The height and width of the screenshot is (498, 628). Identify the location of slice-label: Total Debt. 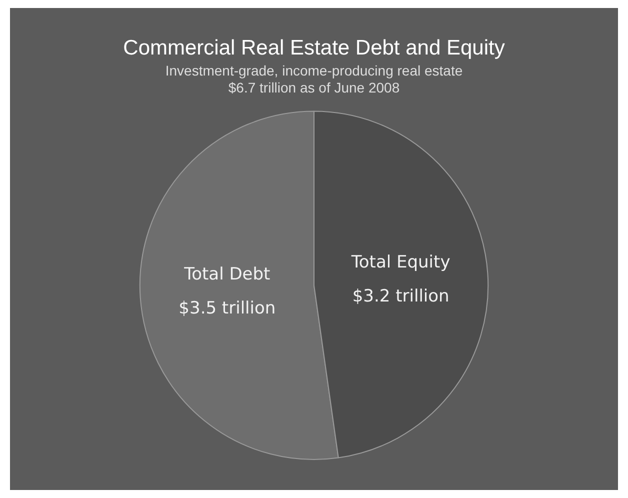
(227, 274).